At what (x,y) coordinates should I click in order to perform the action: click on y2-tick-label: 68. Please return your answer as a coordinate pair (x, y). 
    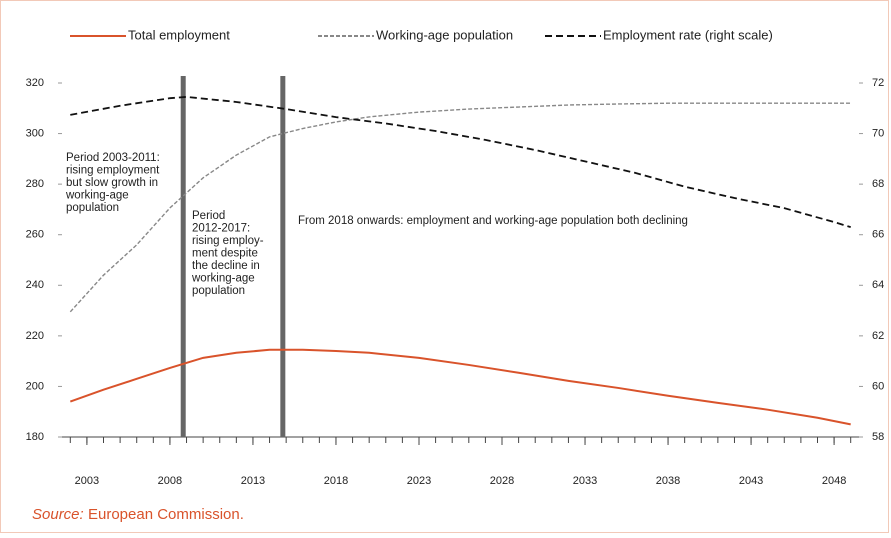
    Looking at the image, I should click on (878, 184).